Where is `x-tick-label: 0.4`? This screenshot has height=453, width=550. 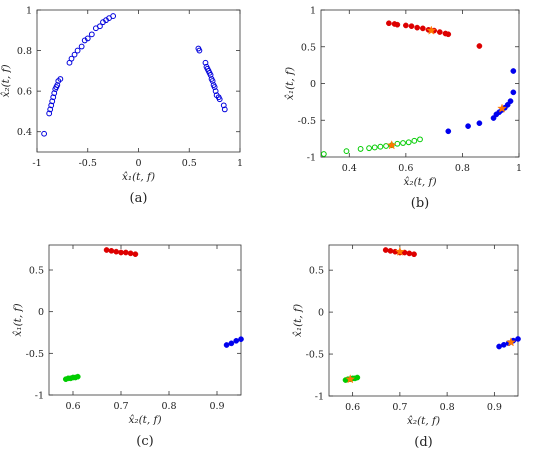 x-tick-label: 0.4 is located at coordinates (349, 168).